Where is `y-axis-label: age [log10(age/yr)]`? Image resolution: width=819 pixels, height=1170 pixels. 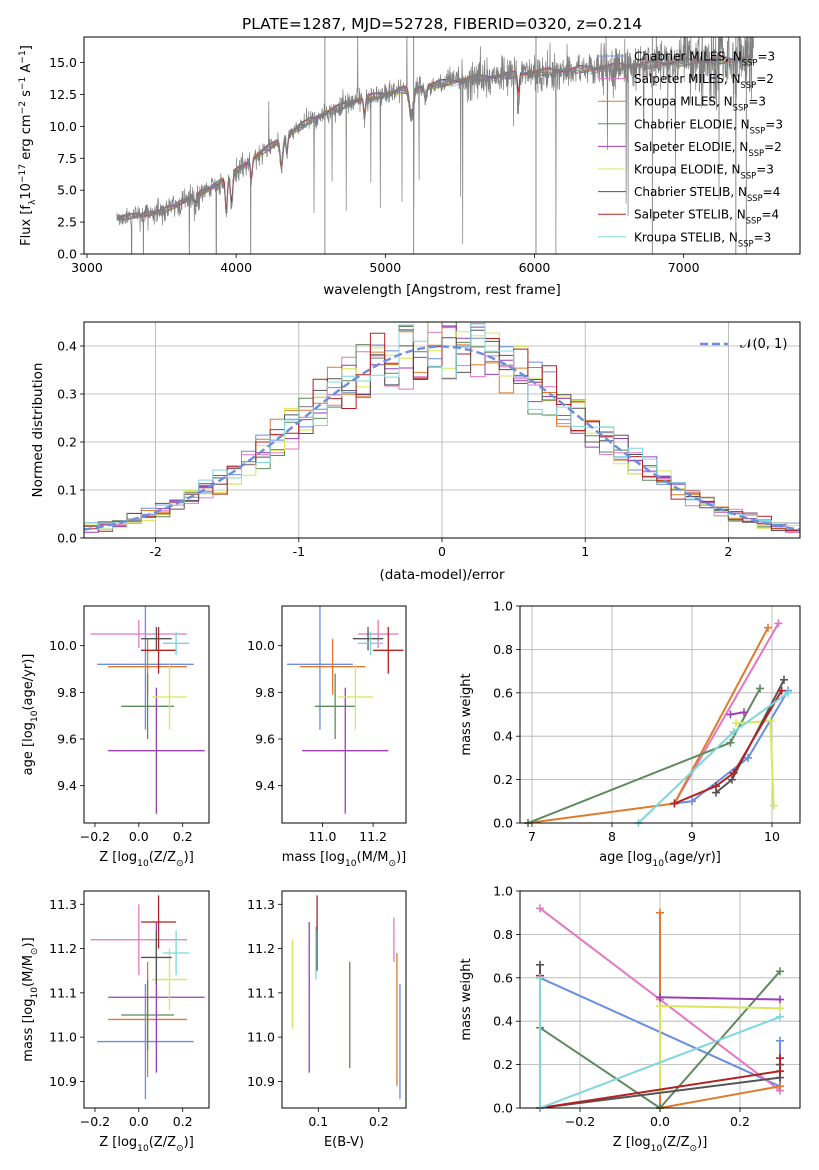 y-axis-label: age [log10(age/yr)] is located at coordinates (30, 715).